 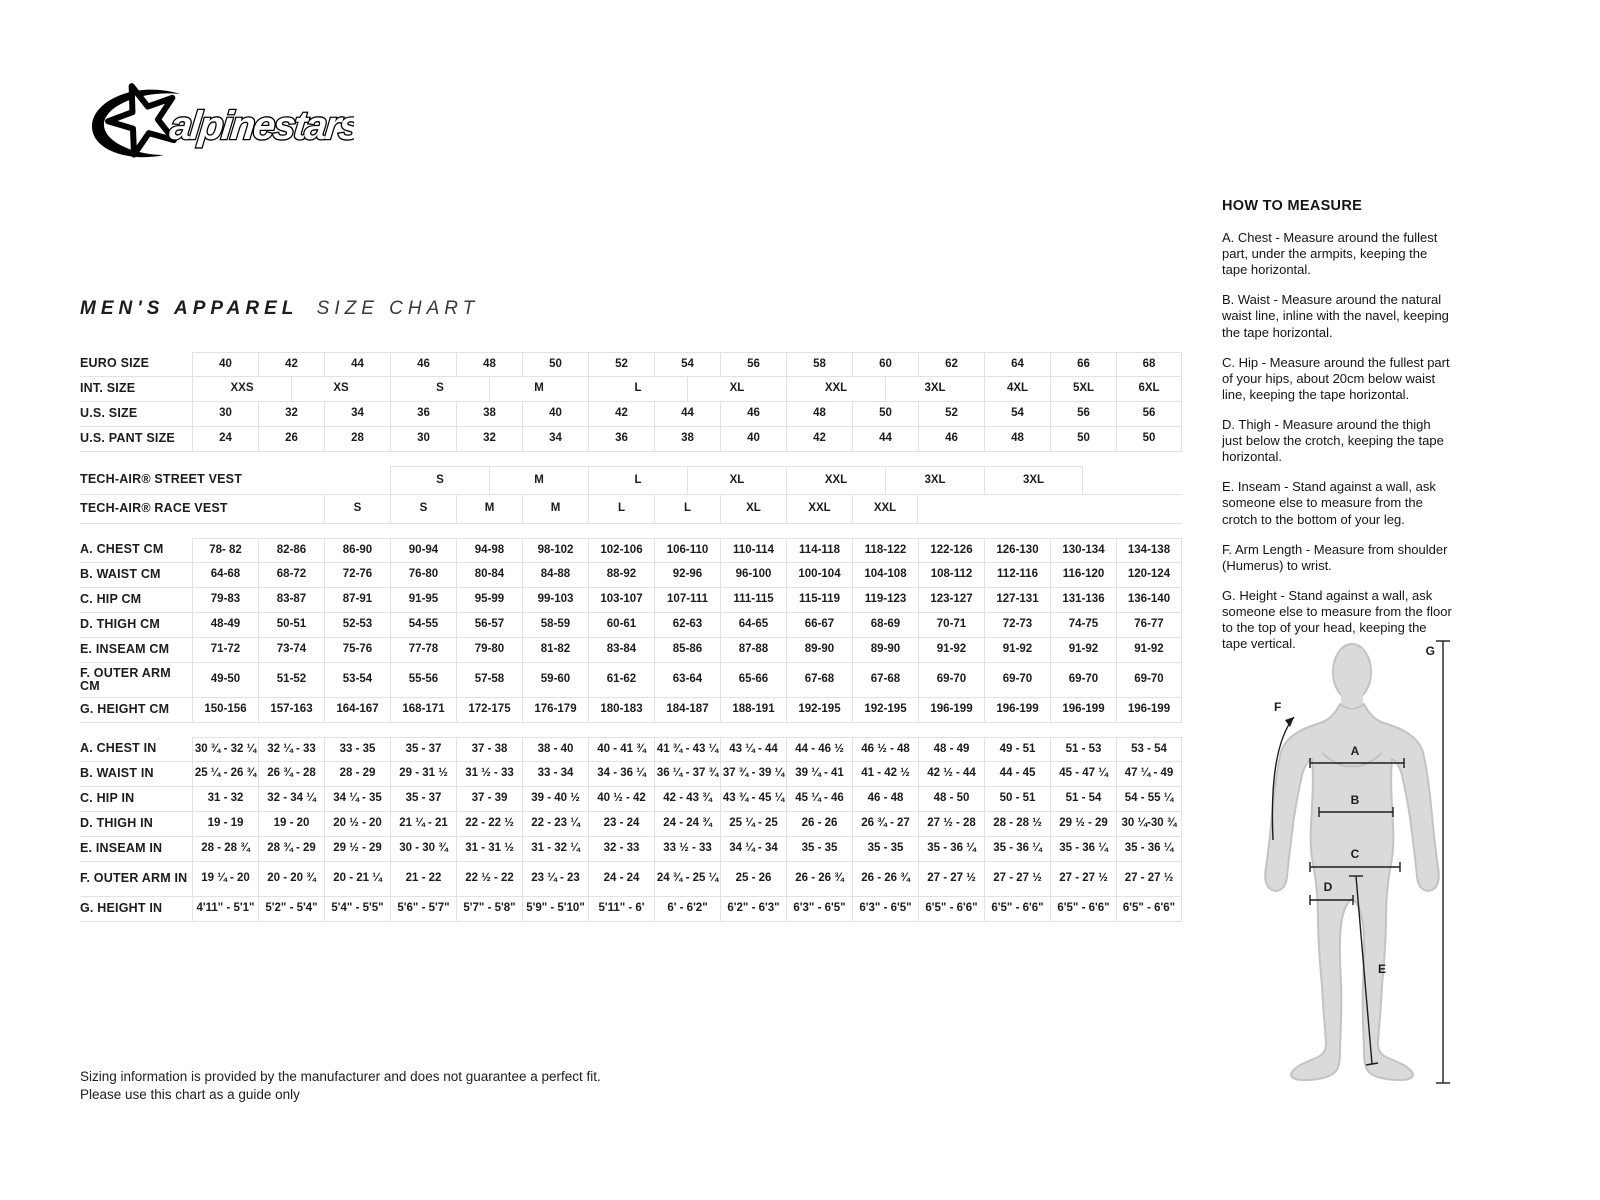 What do you see at coordinates (819, 364) in the screenshot?
I see `cell-euro-9: 58` at bounding box center [819, 364].